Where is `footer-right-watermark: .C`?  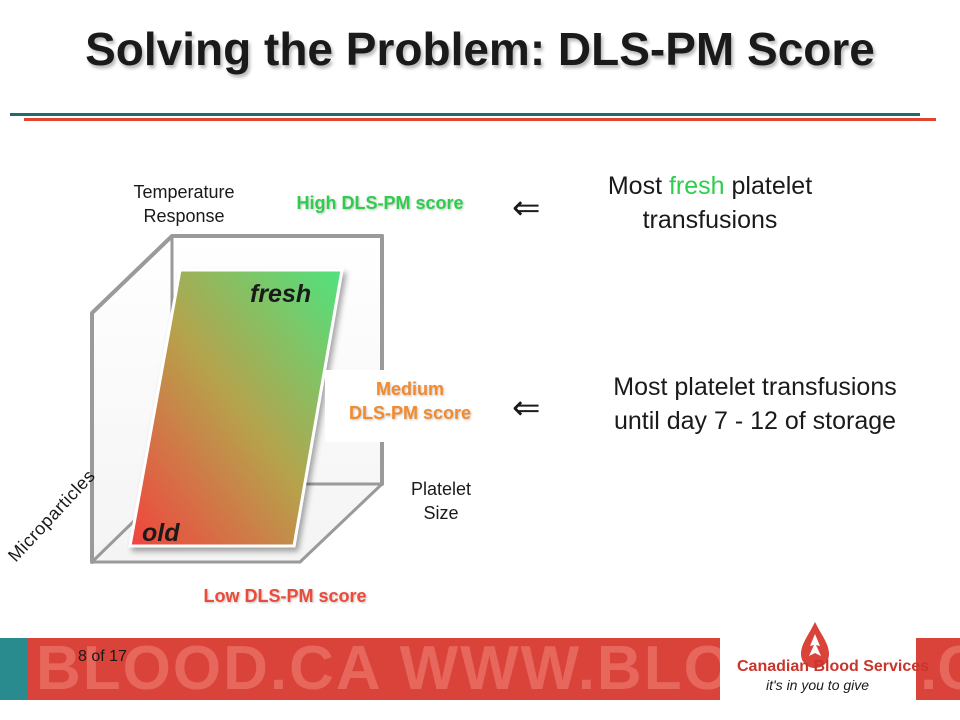 footer-right-watermark: .C is located at coordinates (940, 669).